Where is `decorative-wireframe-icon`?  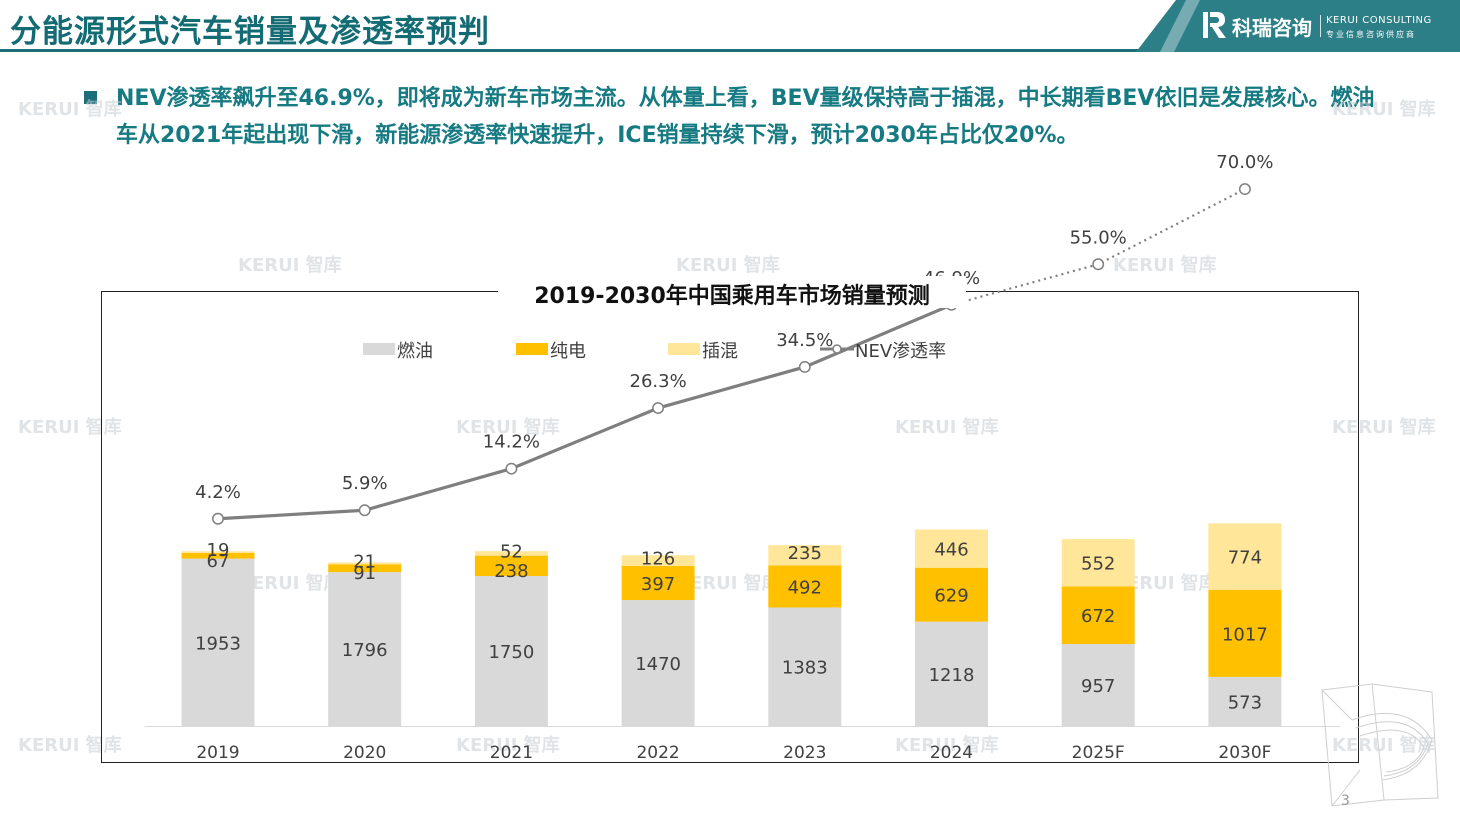
decorative-wireframe-icon is located at coordinates (1380, 745).